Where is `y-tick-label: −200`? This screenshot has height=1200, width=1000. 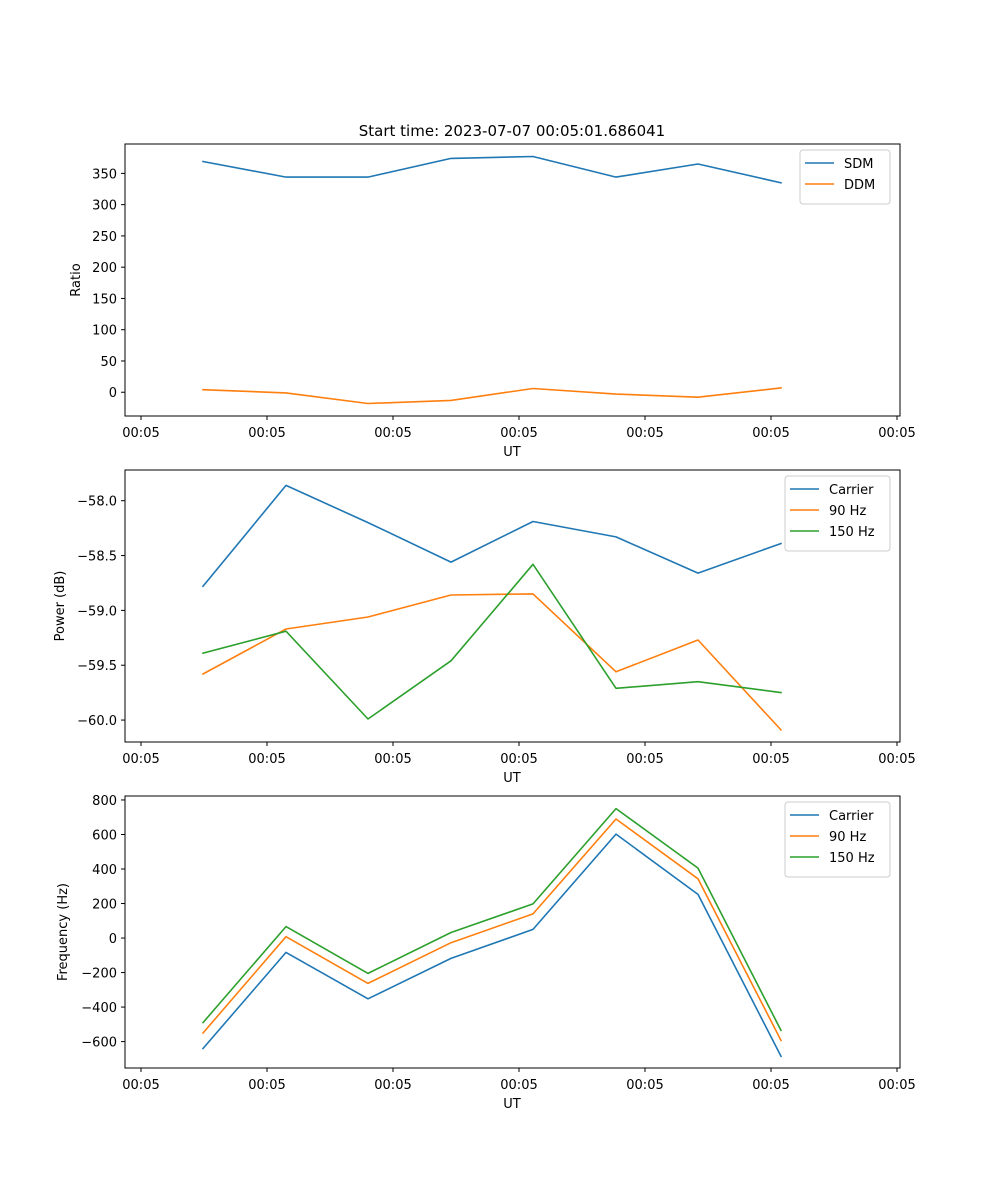
y-tick-label: −200 is located at coordinates (99, 974).